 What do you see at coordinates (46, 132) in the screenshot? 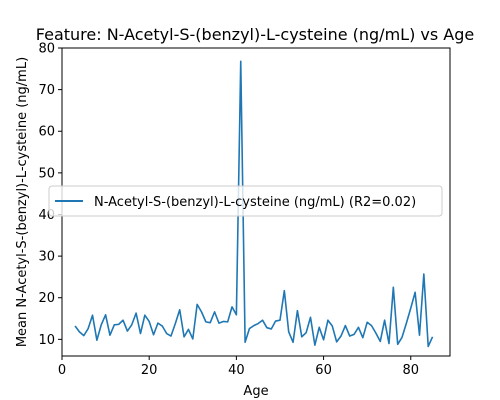
I see `y-tick-label: 60` at bounding box center [46, 132].